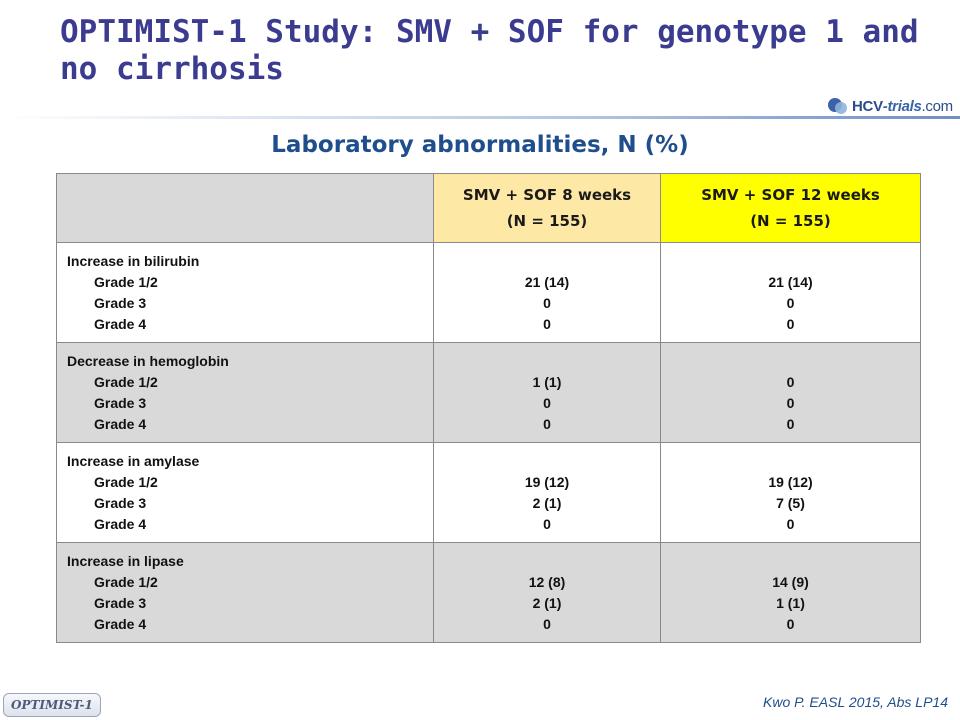  Describe the element at coordinates (790, 392) in the screenshot. I see `values-12-weeks: 0 0 0` at that location.